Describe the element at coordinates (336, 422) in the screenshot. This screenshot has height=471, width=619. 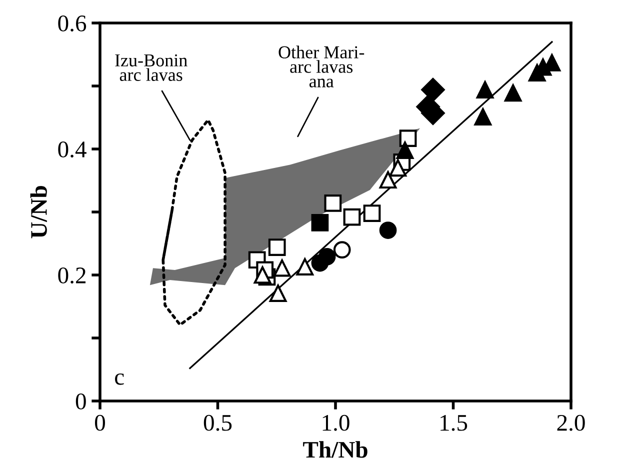
I see `x-tick-label: 1.0` at that location.